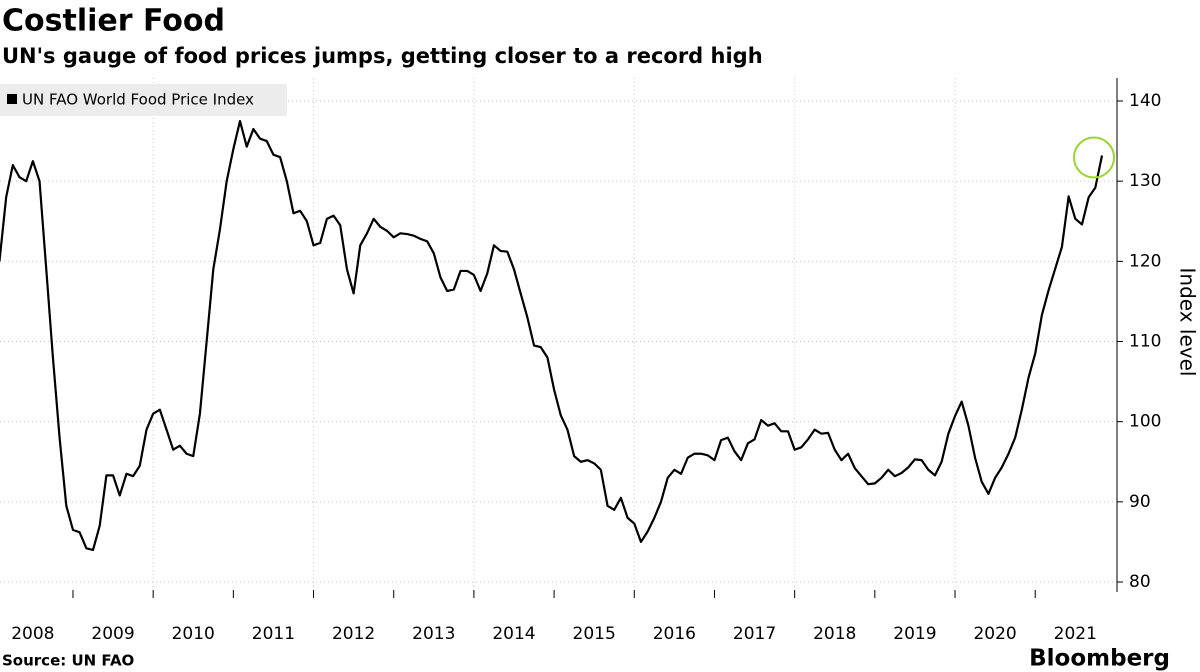 This screenshot has height=672, width=1200. Describe the element at coordinates (754, 634) in the screenshot. I see `x-tick-label: 2017` at that location.